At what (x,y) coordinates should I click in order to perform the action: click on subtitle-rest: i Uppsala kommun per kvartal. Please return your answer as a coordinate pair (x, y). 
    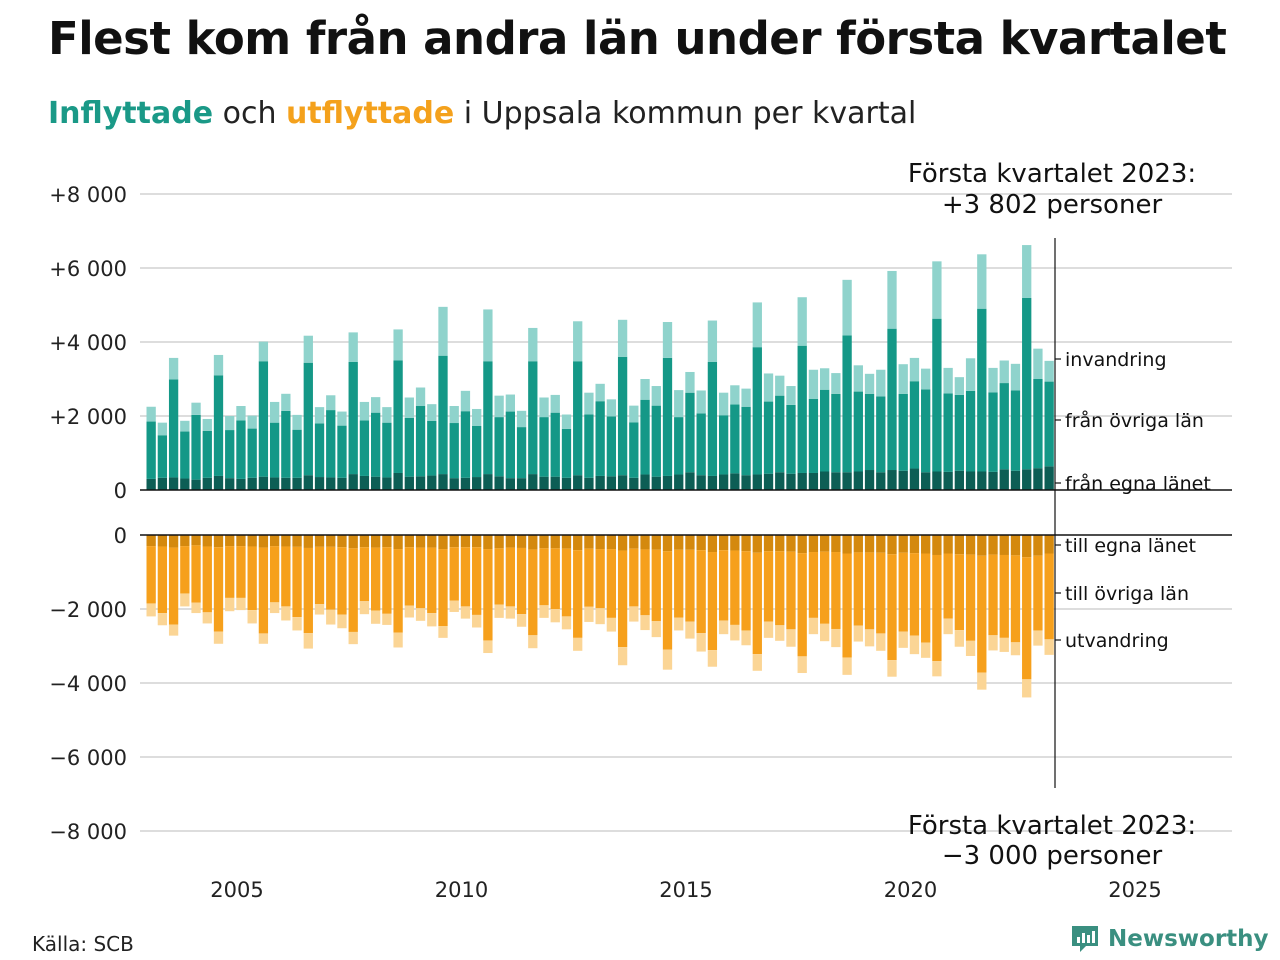
    Looking at the image, I should click on (685, 113).